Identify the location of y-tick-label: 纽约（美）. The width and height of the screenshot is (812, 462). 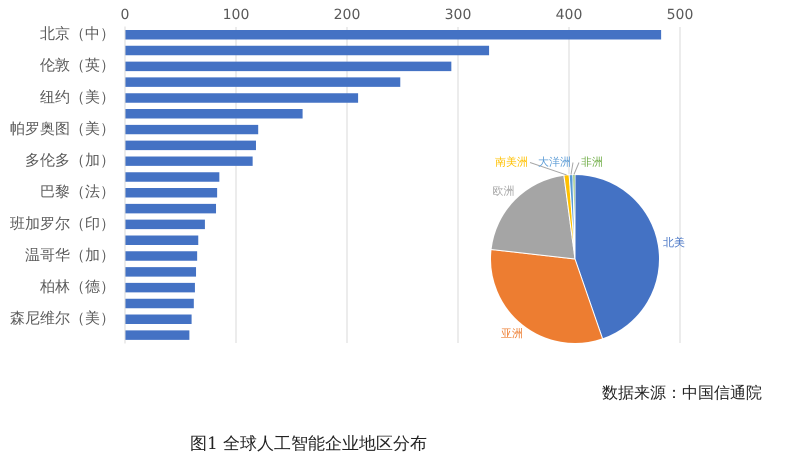
(77, 97).